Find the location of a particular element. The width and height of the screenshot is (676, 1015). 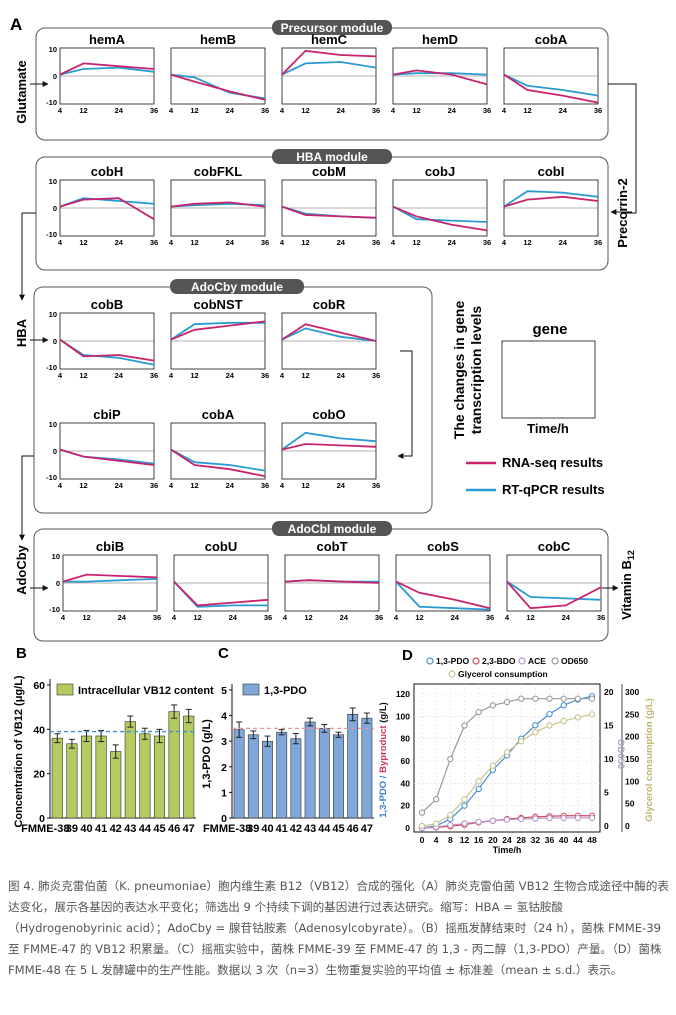

mini-chart-cobI: cobI 4 12 24 36 is located at coordinates (552, 205).